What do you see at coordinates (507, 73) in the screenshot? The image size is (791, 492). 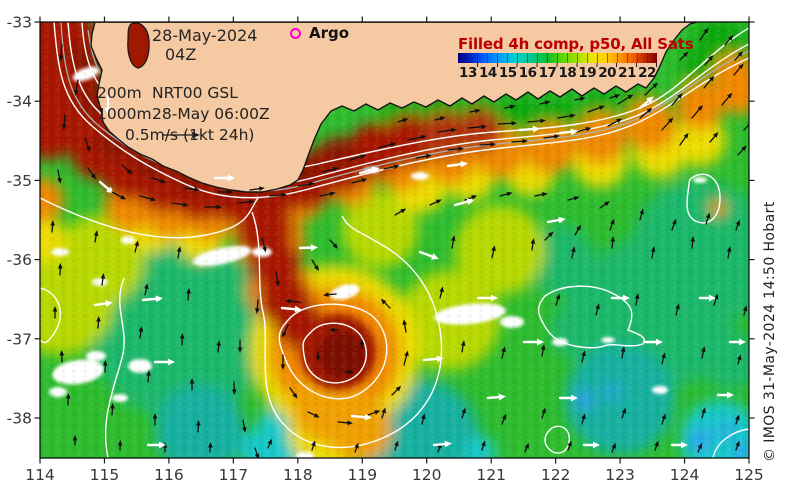 I see `colorbar-tick-label: 15` at bounding box center [507, 73].